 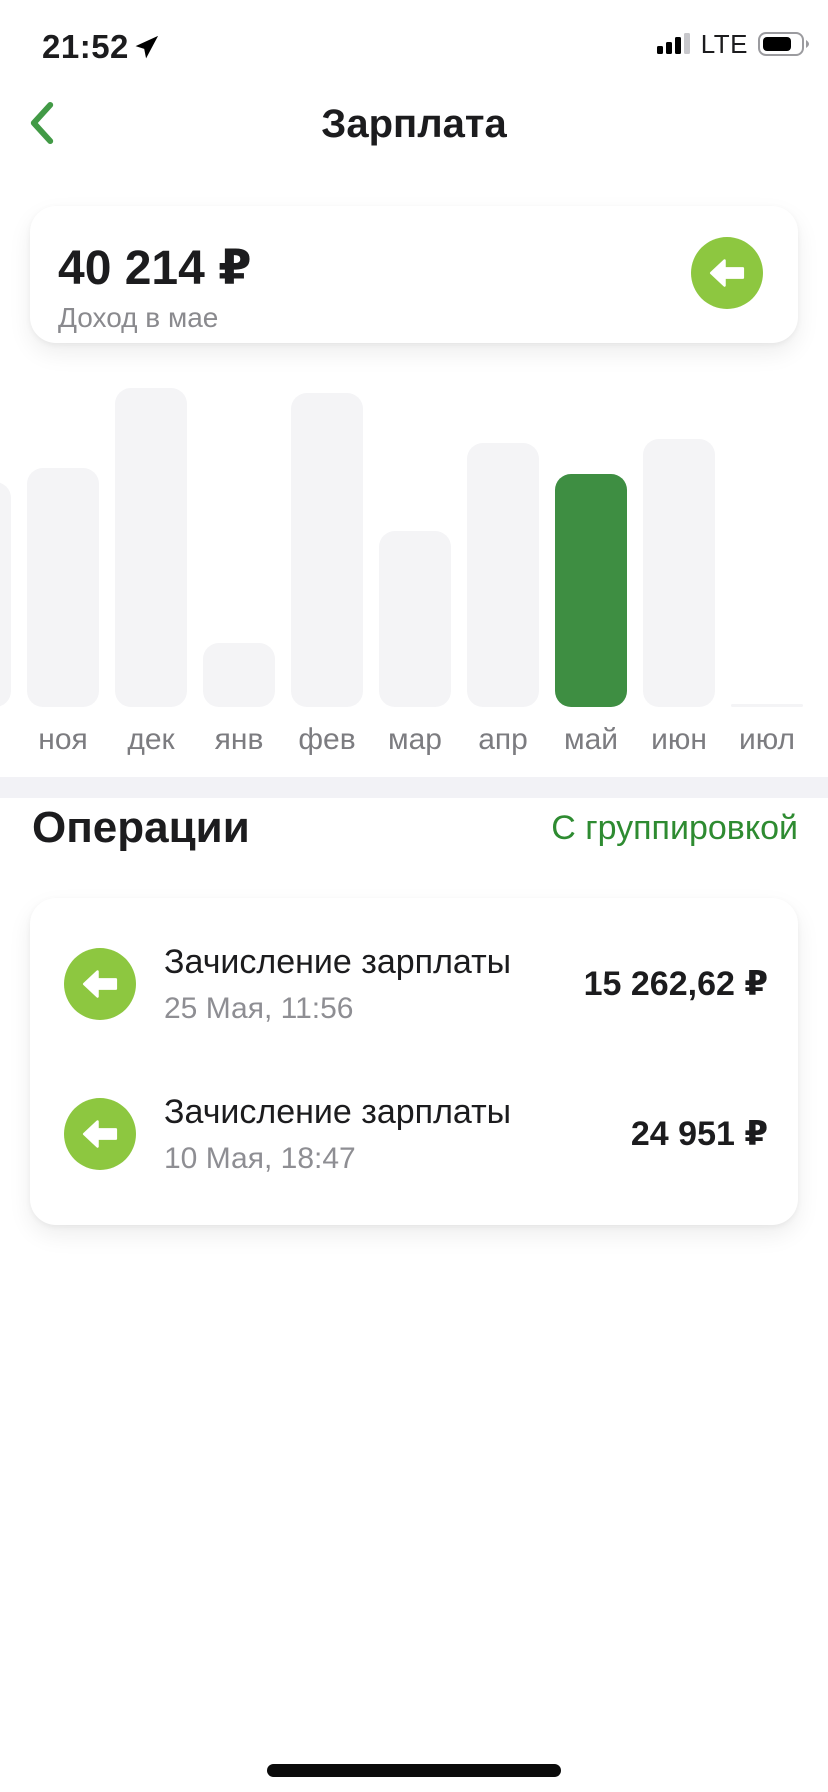 I want to click on grouping-toggle-link: С группировкой, so click(x=674, y=827).